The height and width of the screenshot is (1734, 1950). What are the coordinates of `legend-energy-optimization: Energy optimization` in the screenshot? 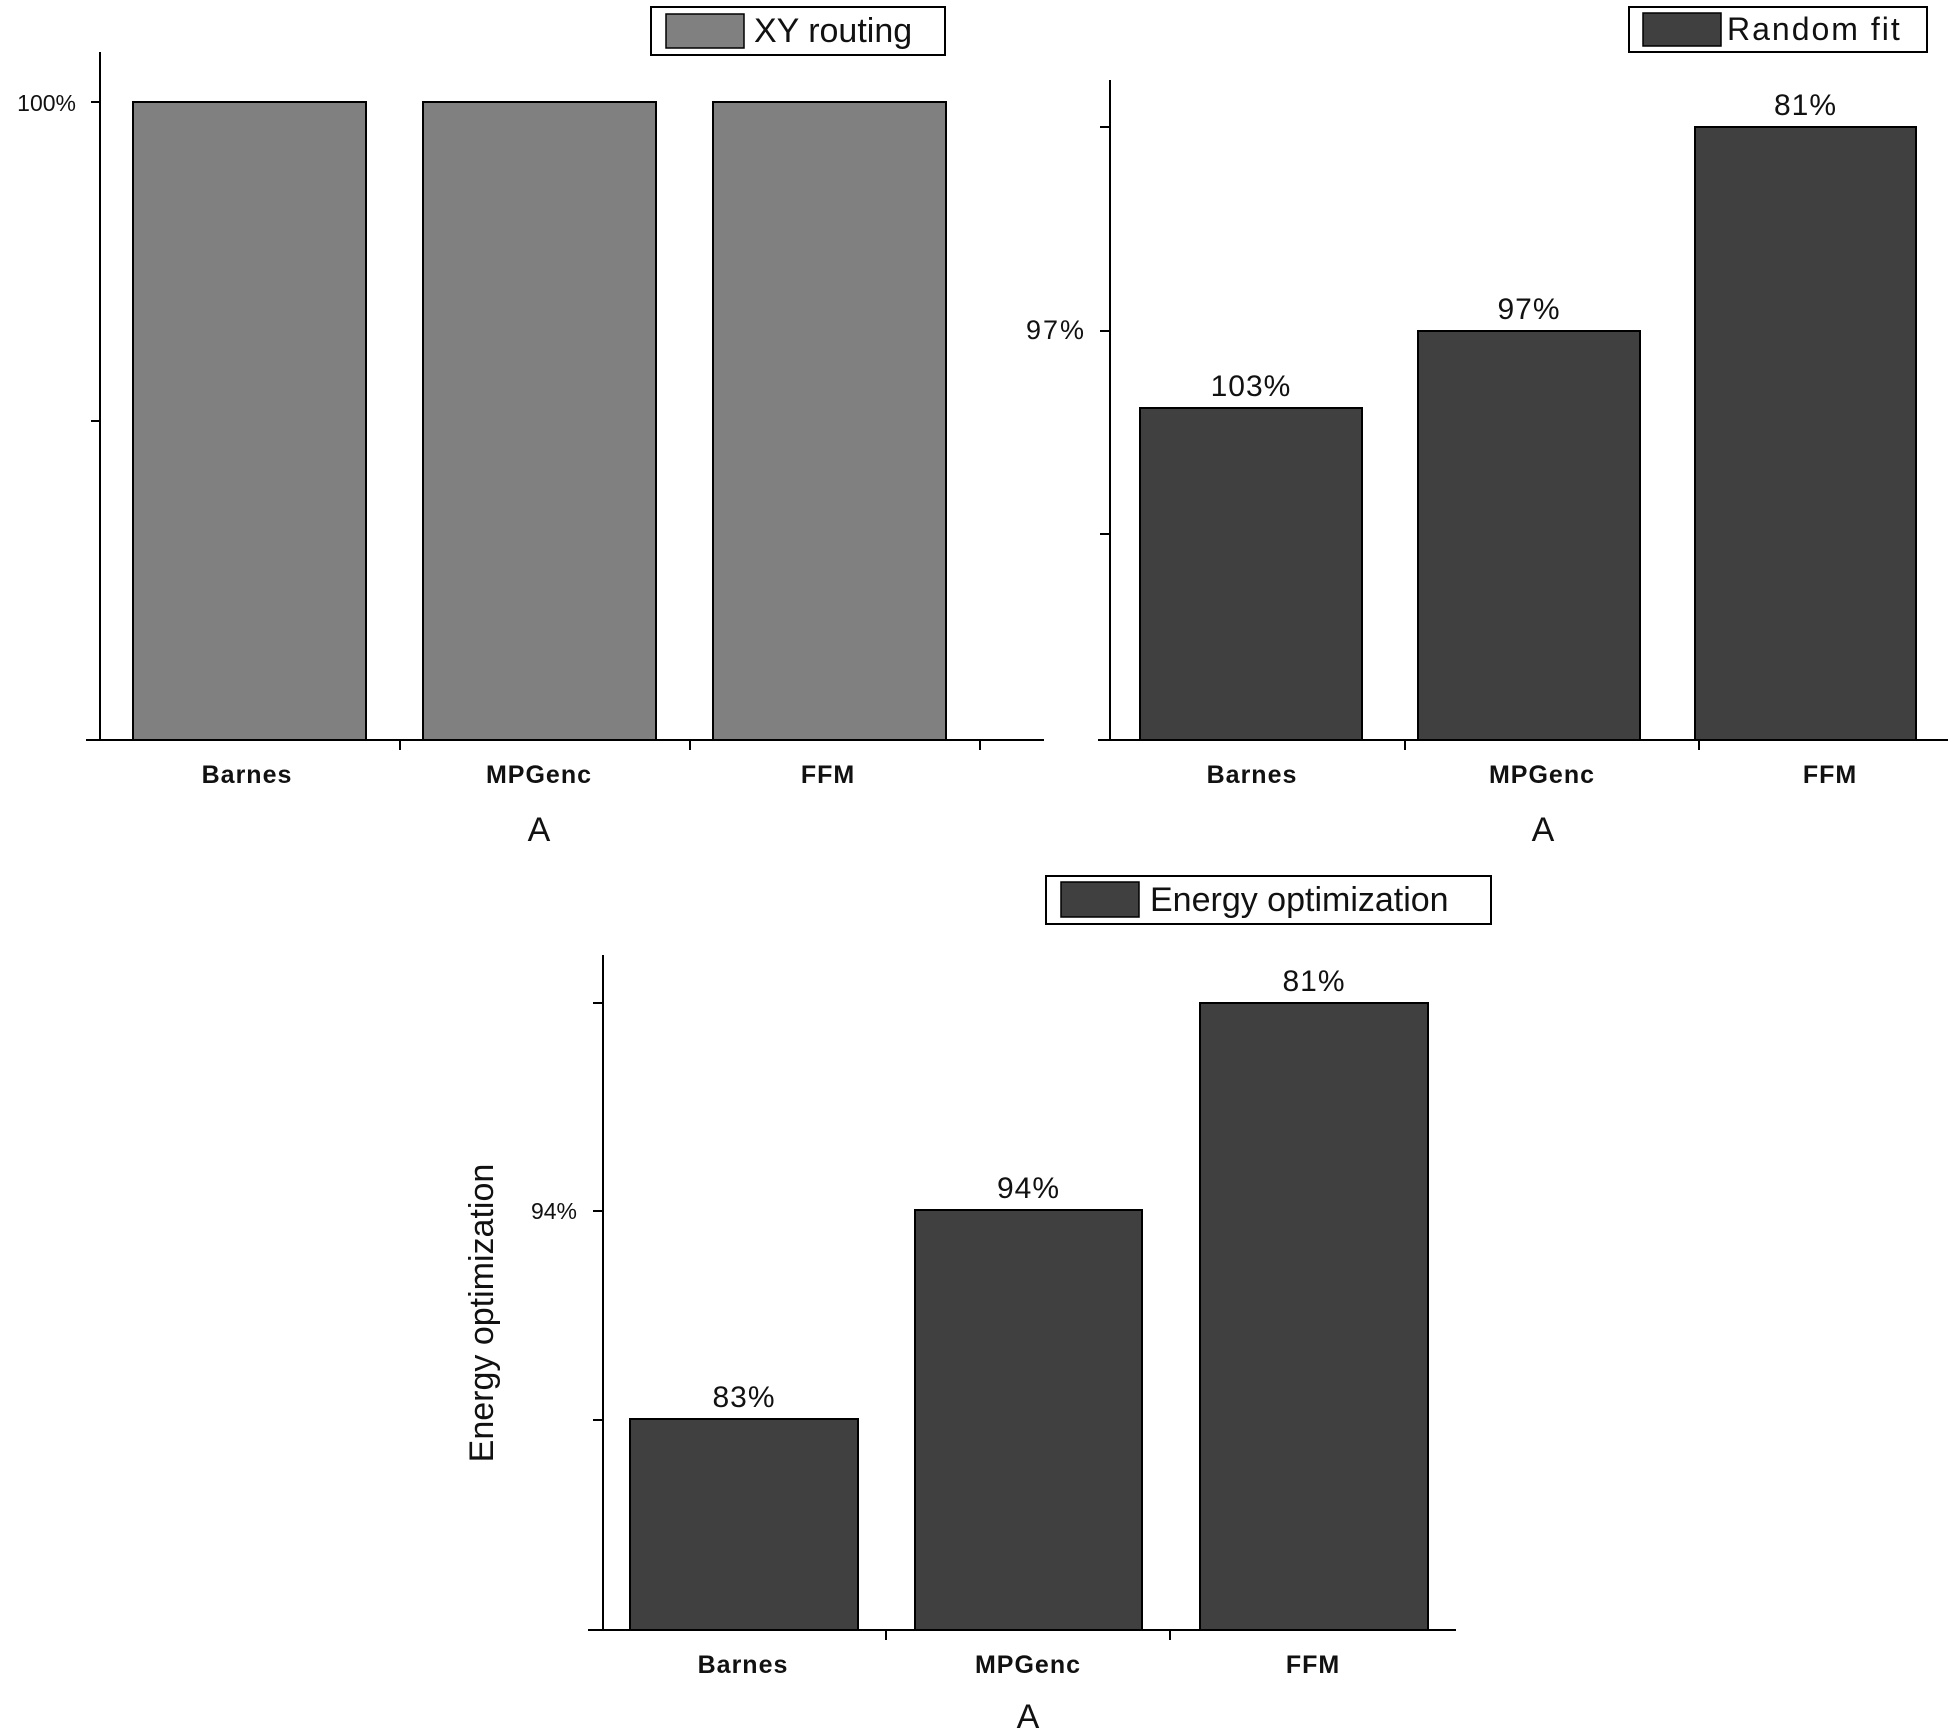 It's located at (1268, 900).